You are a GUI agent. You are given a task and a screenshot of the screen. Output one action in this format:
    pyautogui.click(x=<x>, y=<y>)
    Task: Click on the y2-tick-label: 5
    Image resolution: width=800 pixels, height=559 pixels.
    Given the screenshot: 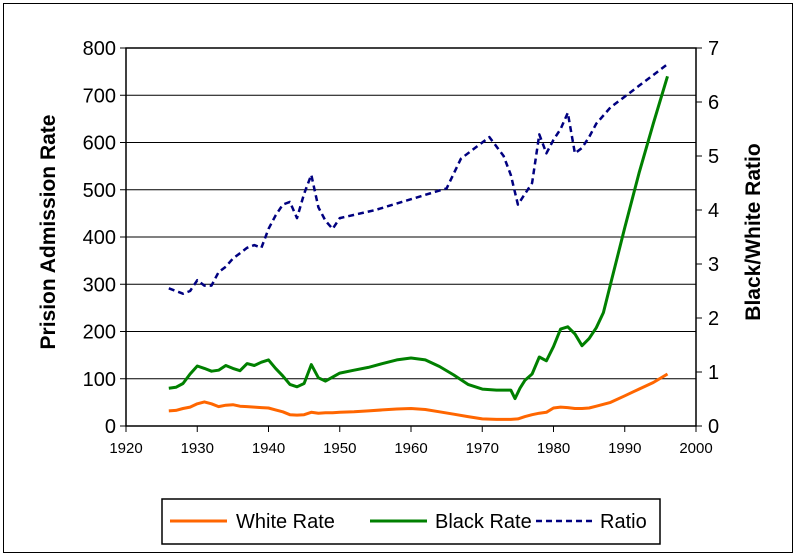 What is the action you would take?
    pyautogui.click(x=713, y=157)
    